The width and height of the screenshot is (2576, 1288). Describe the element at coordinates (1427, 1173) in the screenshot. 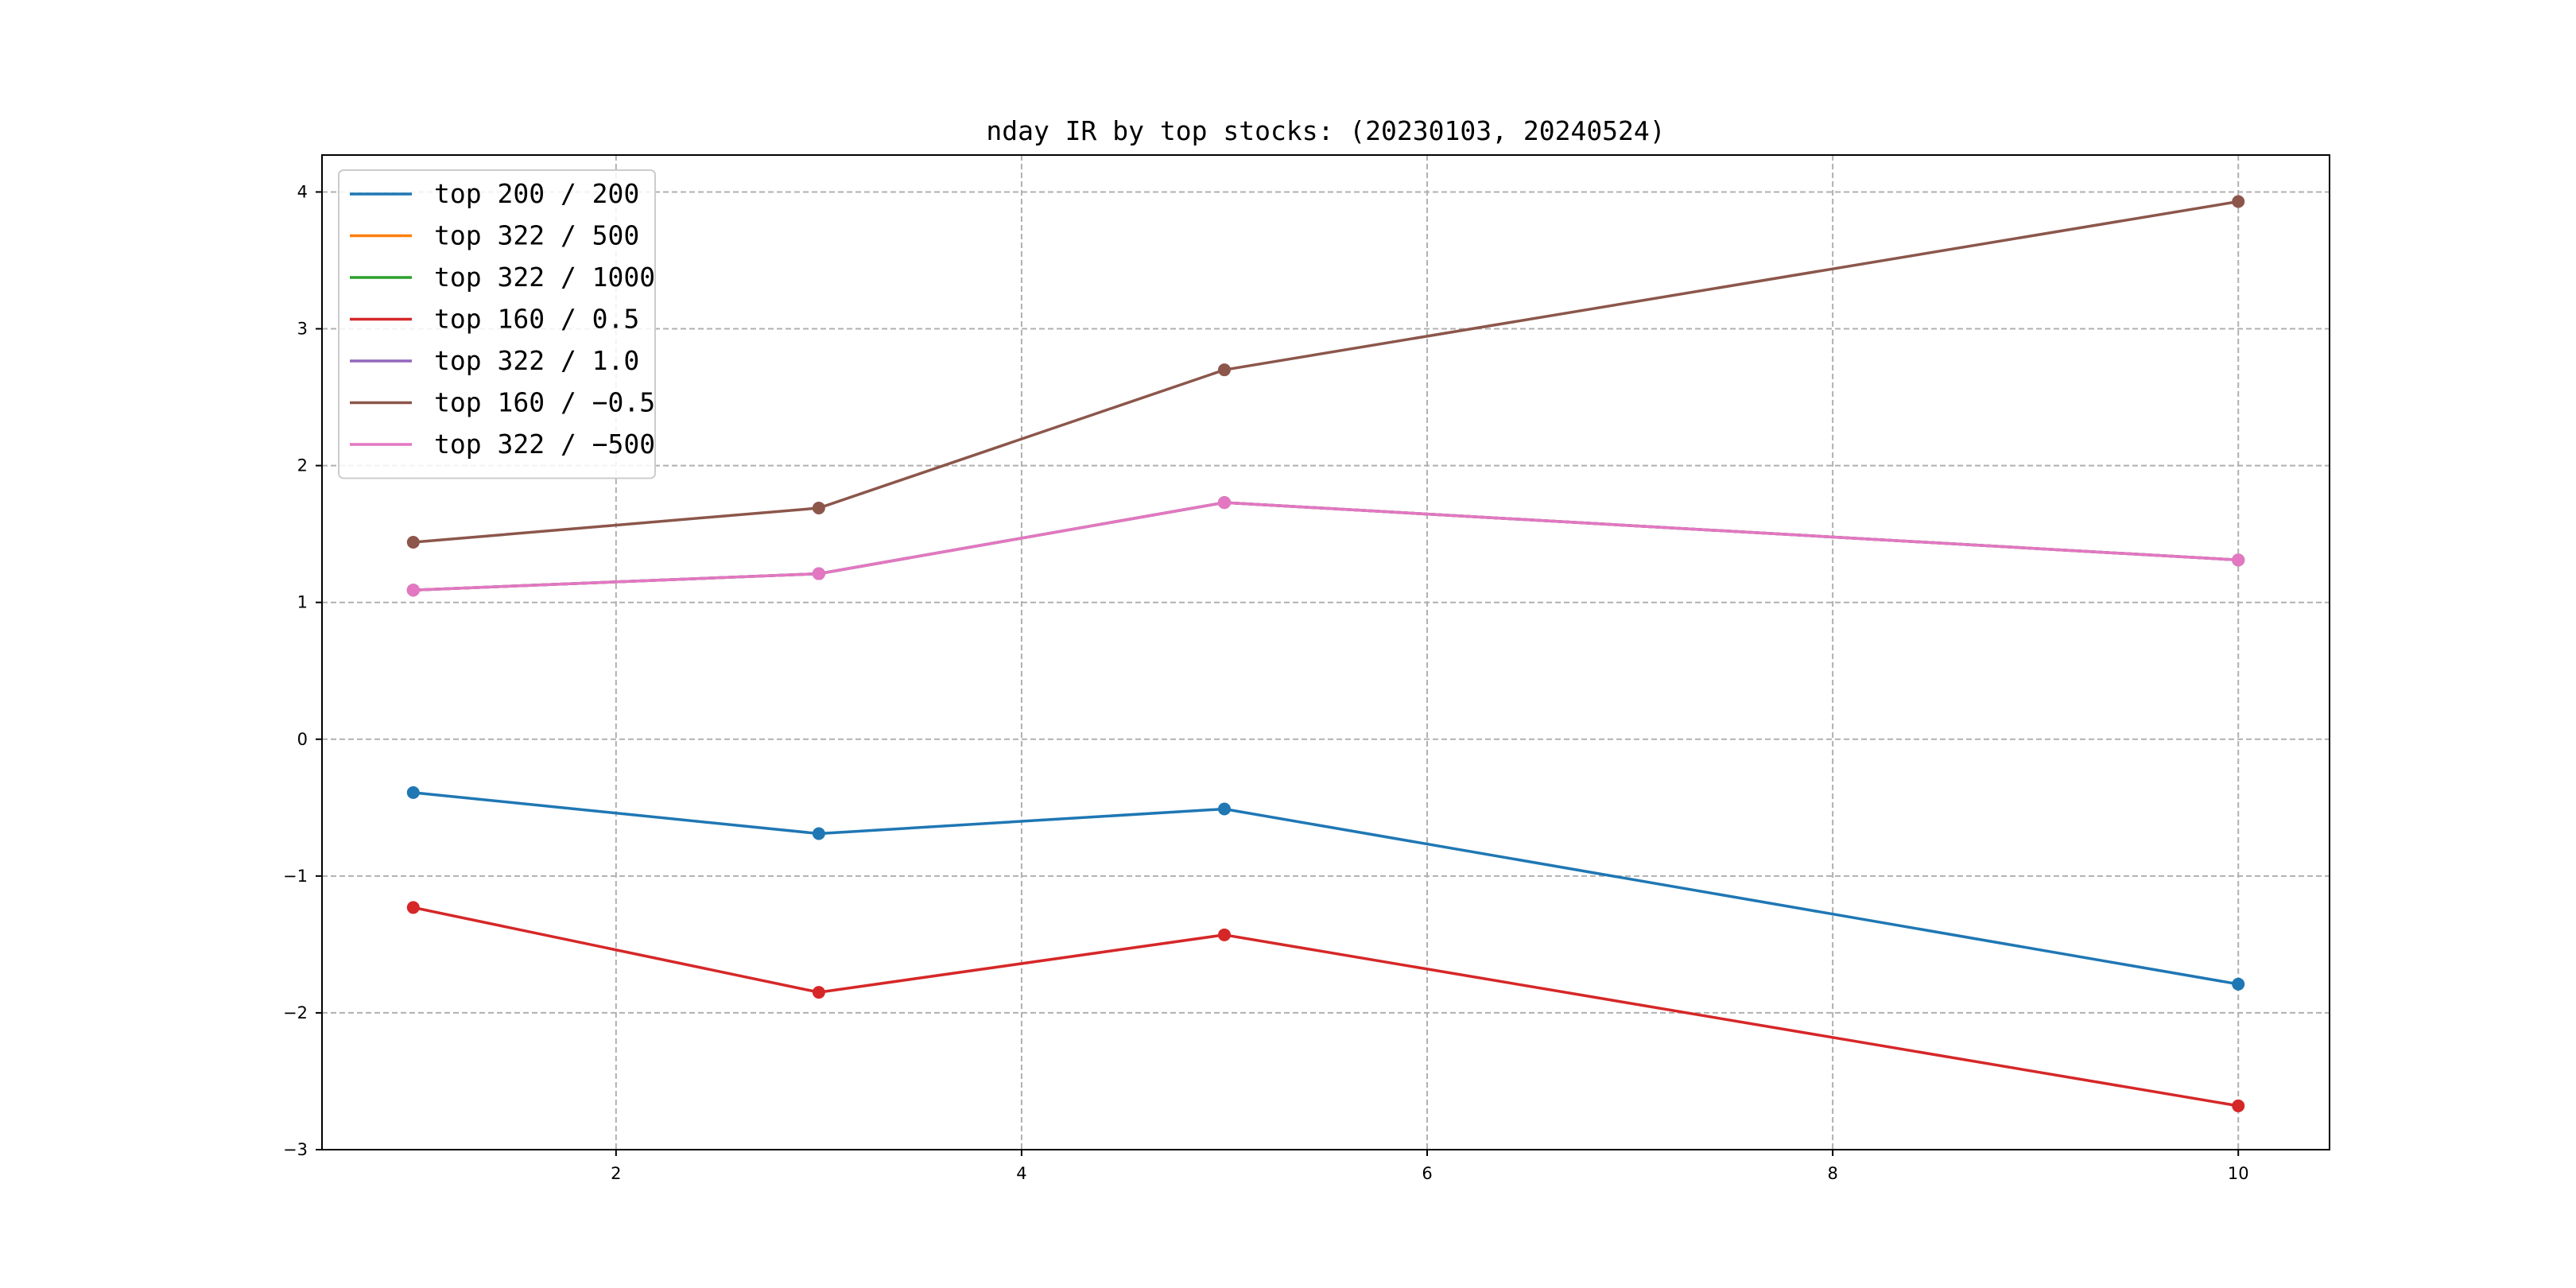

I see `x-tick-label: 6` at that location.